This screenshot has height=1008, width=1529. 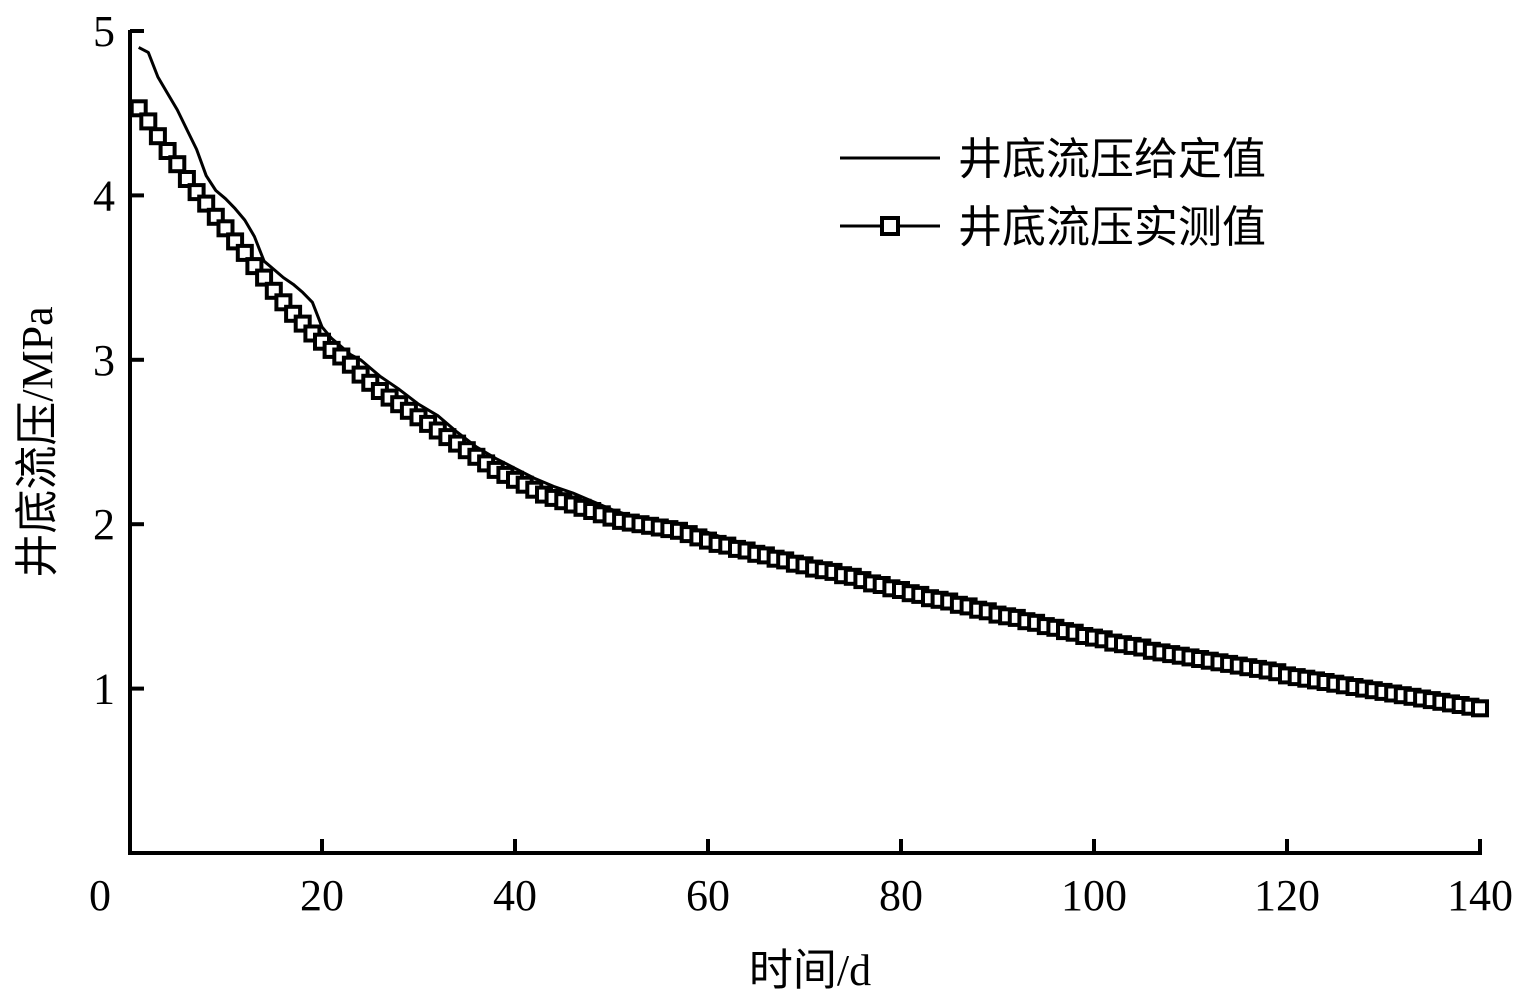 What do you see at coordinates (1053, 193) in the screenshot?
I see `legend: 井底流压给定值 井底流压实测值` at bounding box center [1053, 193].